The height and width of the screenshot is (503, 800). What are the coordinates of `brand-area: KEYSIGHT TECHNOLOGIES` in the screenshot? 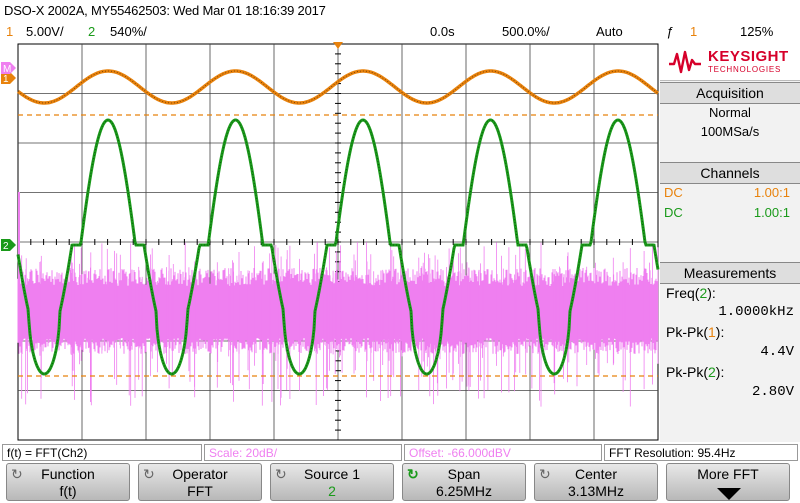 It's located at (730, 61).